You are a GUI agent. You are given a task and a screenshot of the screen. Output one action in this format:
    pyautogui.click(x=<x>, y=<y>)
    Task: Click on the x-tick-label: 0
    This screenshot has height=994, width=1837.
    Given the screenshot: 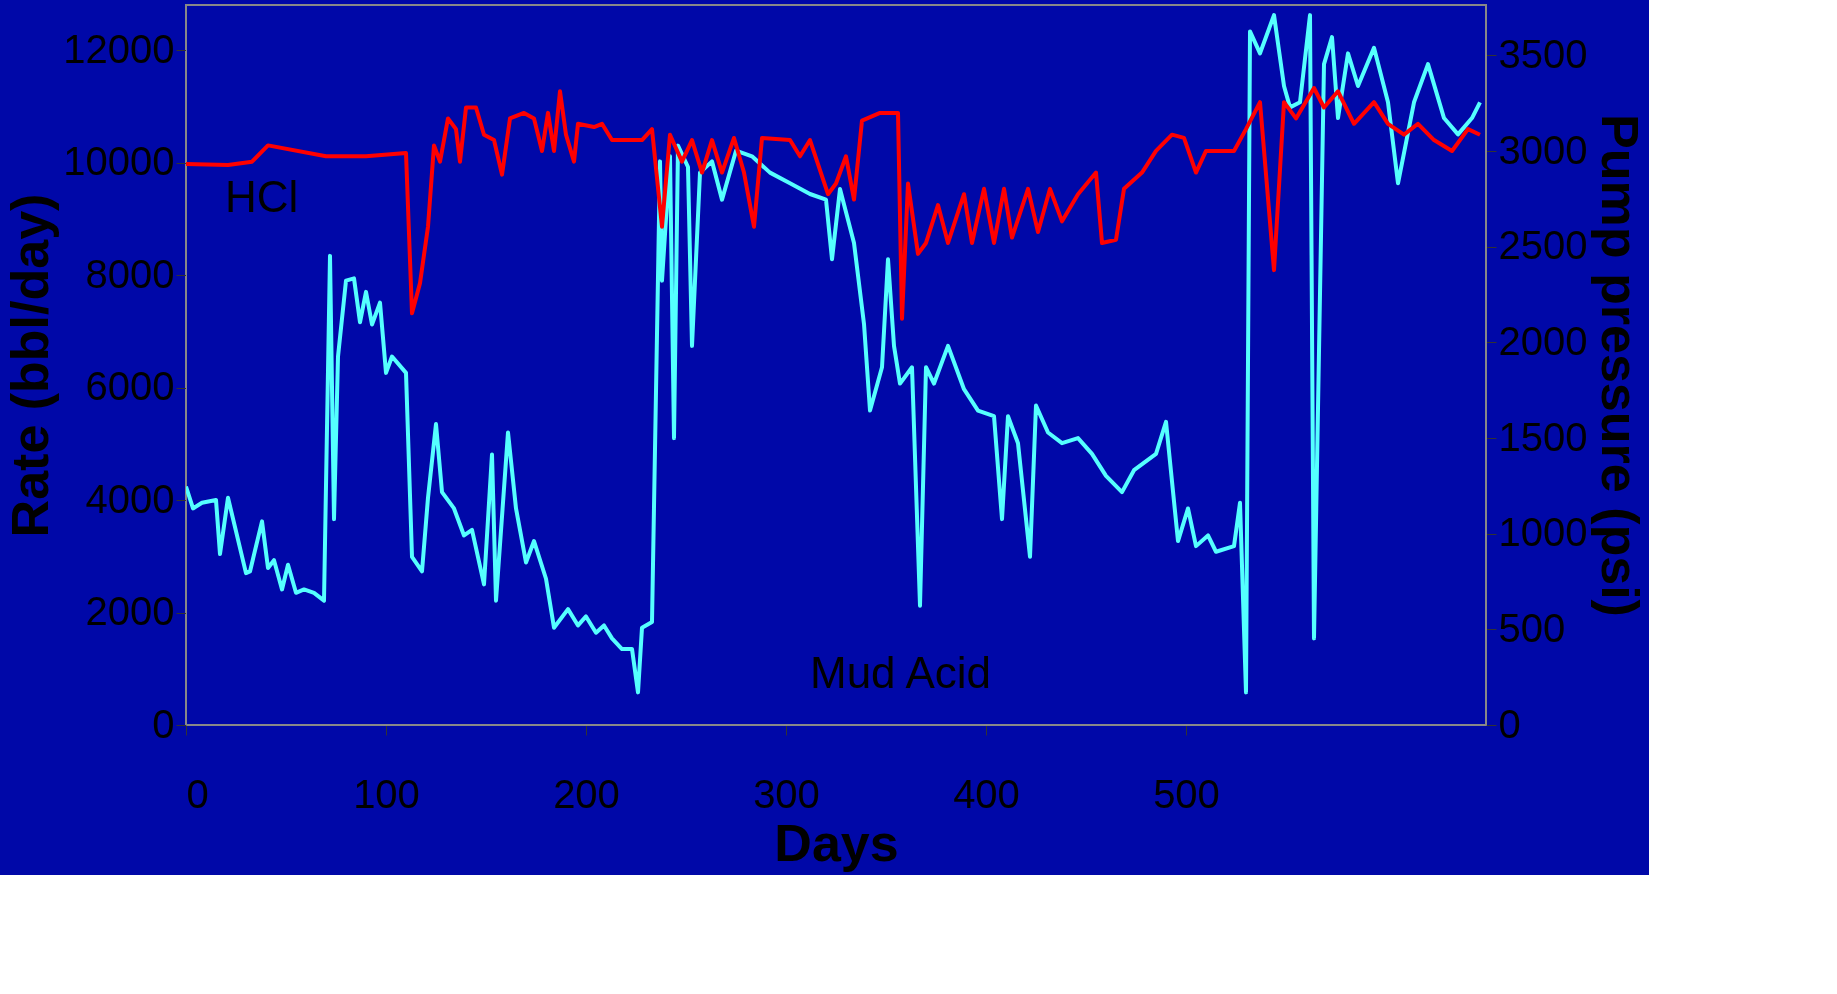 What is the action you would take?
    pyautogui.click(x=197, y=793)
    